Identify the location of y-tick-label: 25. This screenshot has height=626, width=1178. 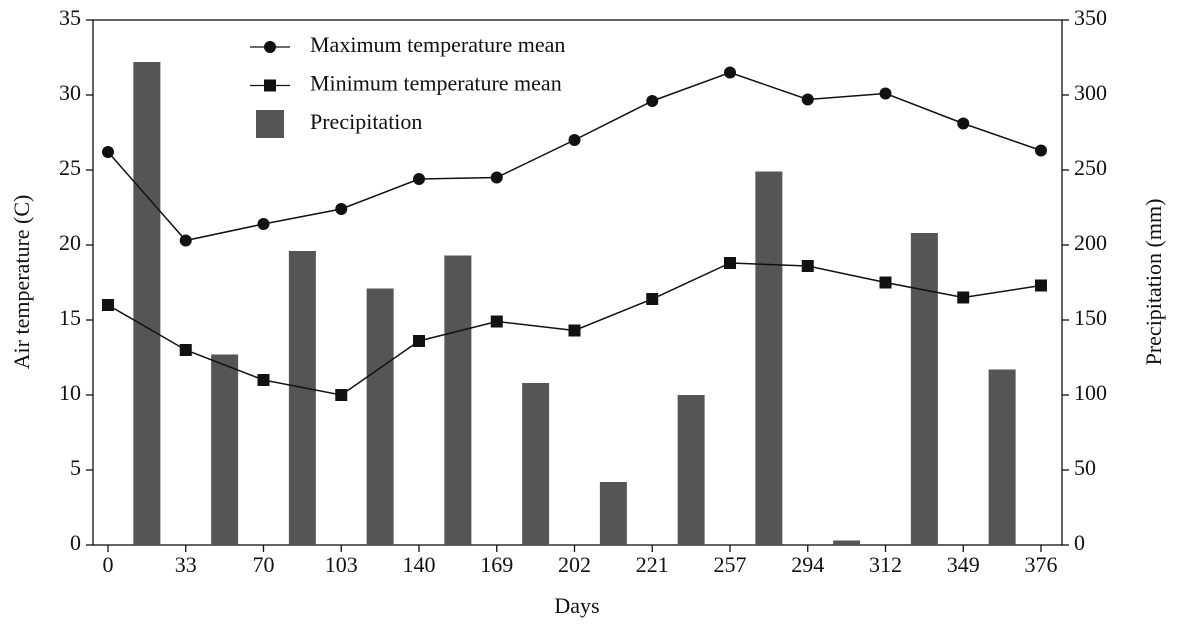
(70, 167).